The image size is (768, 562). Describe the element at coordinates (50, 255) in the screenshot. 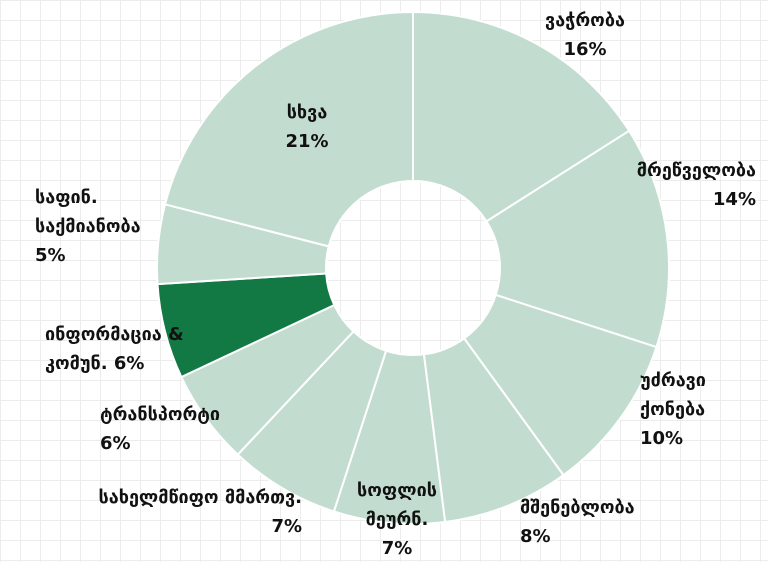

I see `value-label: 5%` at that location.